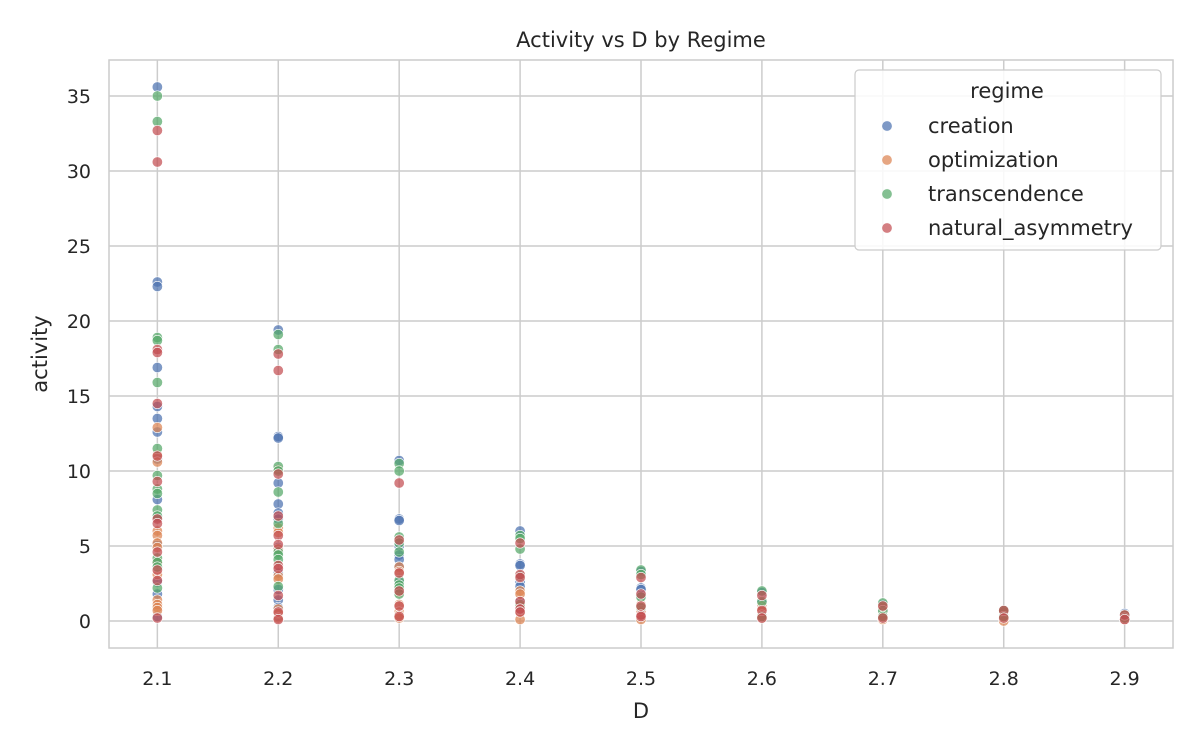  I want to click on y-tick-label: 25, so click(79, 247).